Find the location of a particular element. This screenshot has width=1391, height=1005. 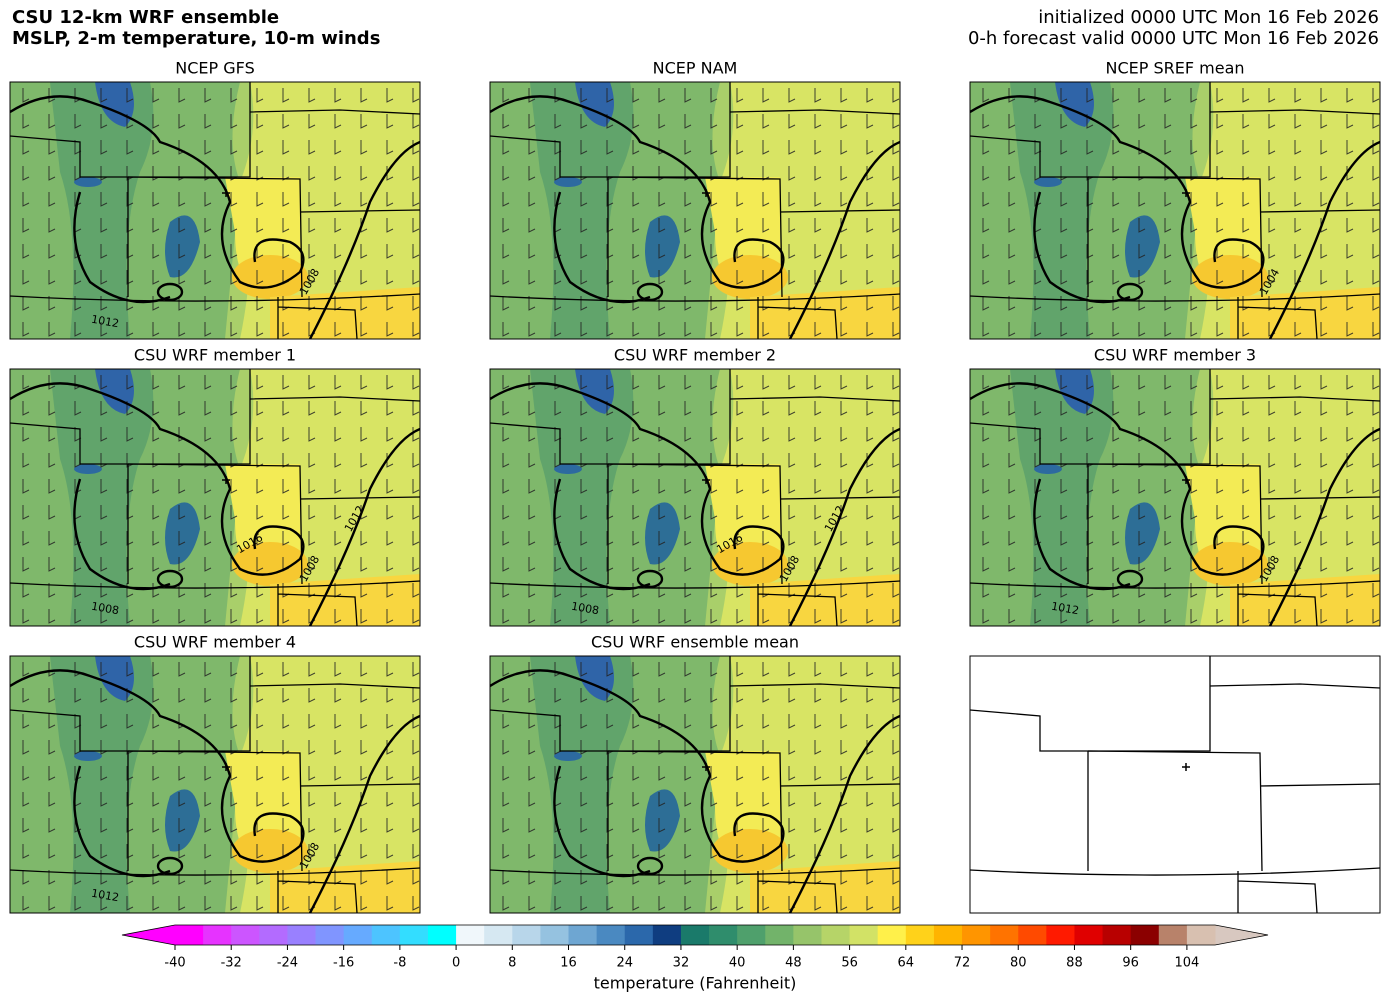

map-panel: CSU WRF ensemble mean is located at coordinates (695, 773).